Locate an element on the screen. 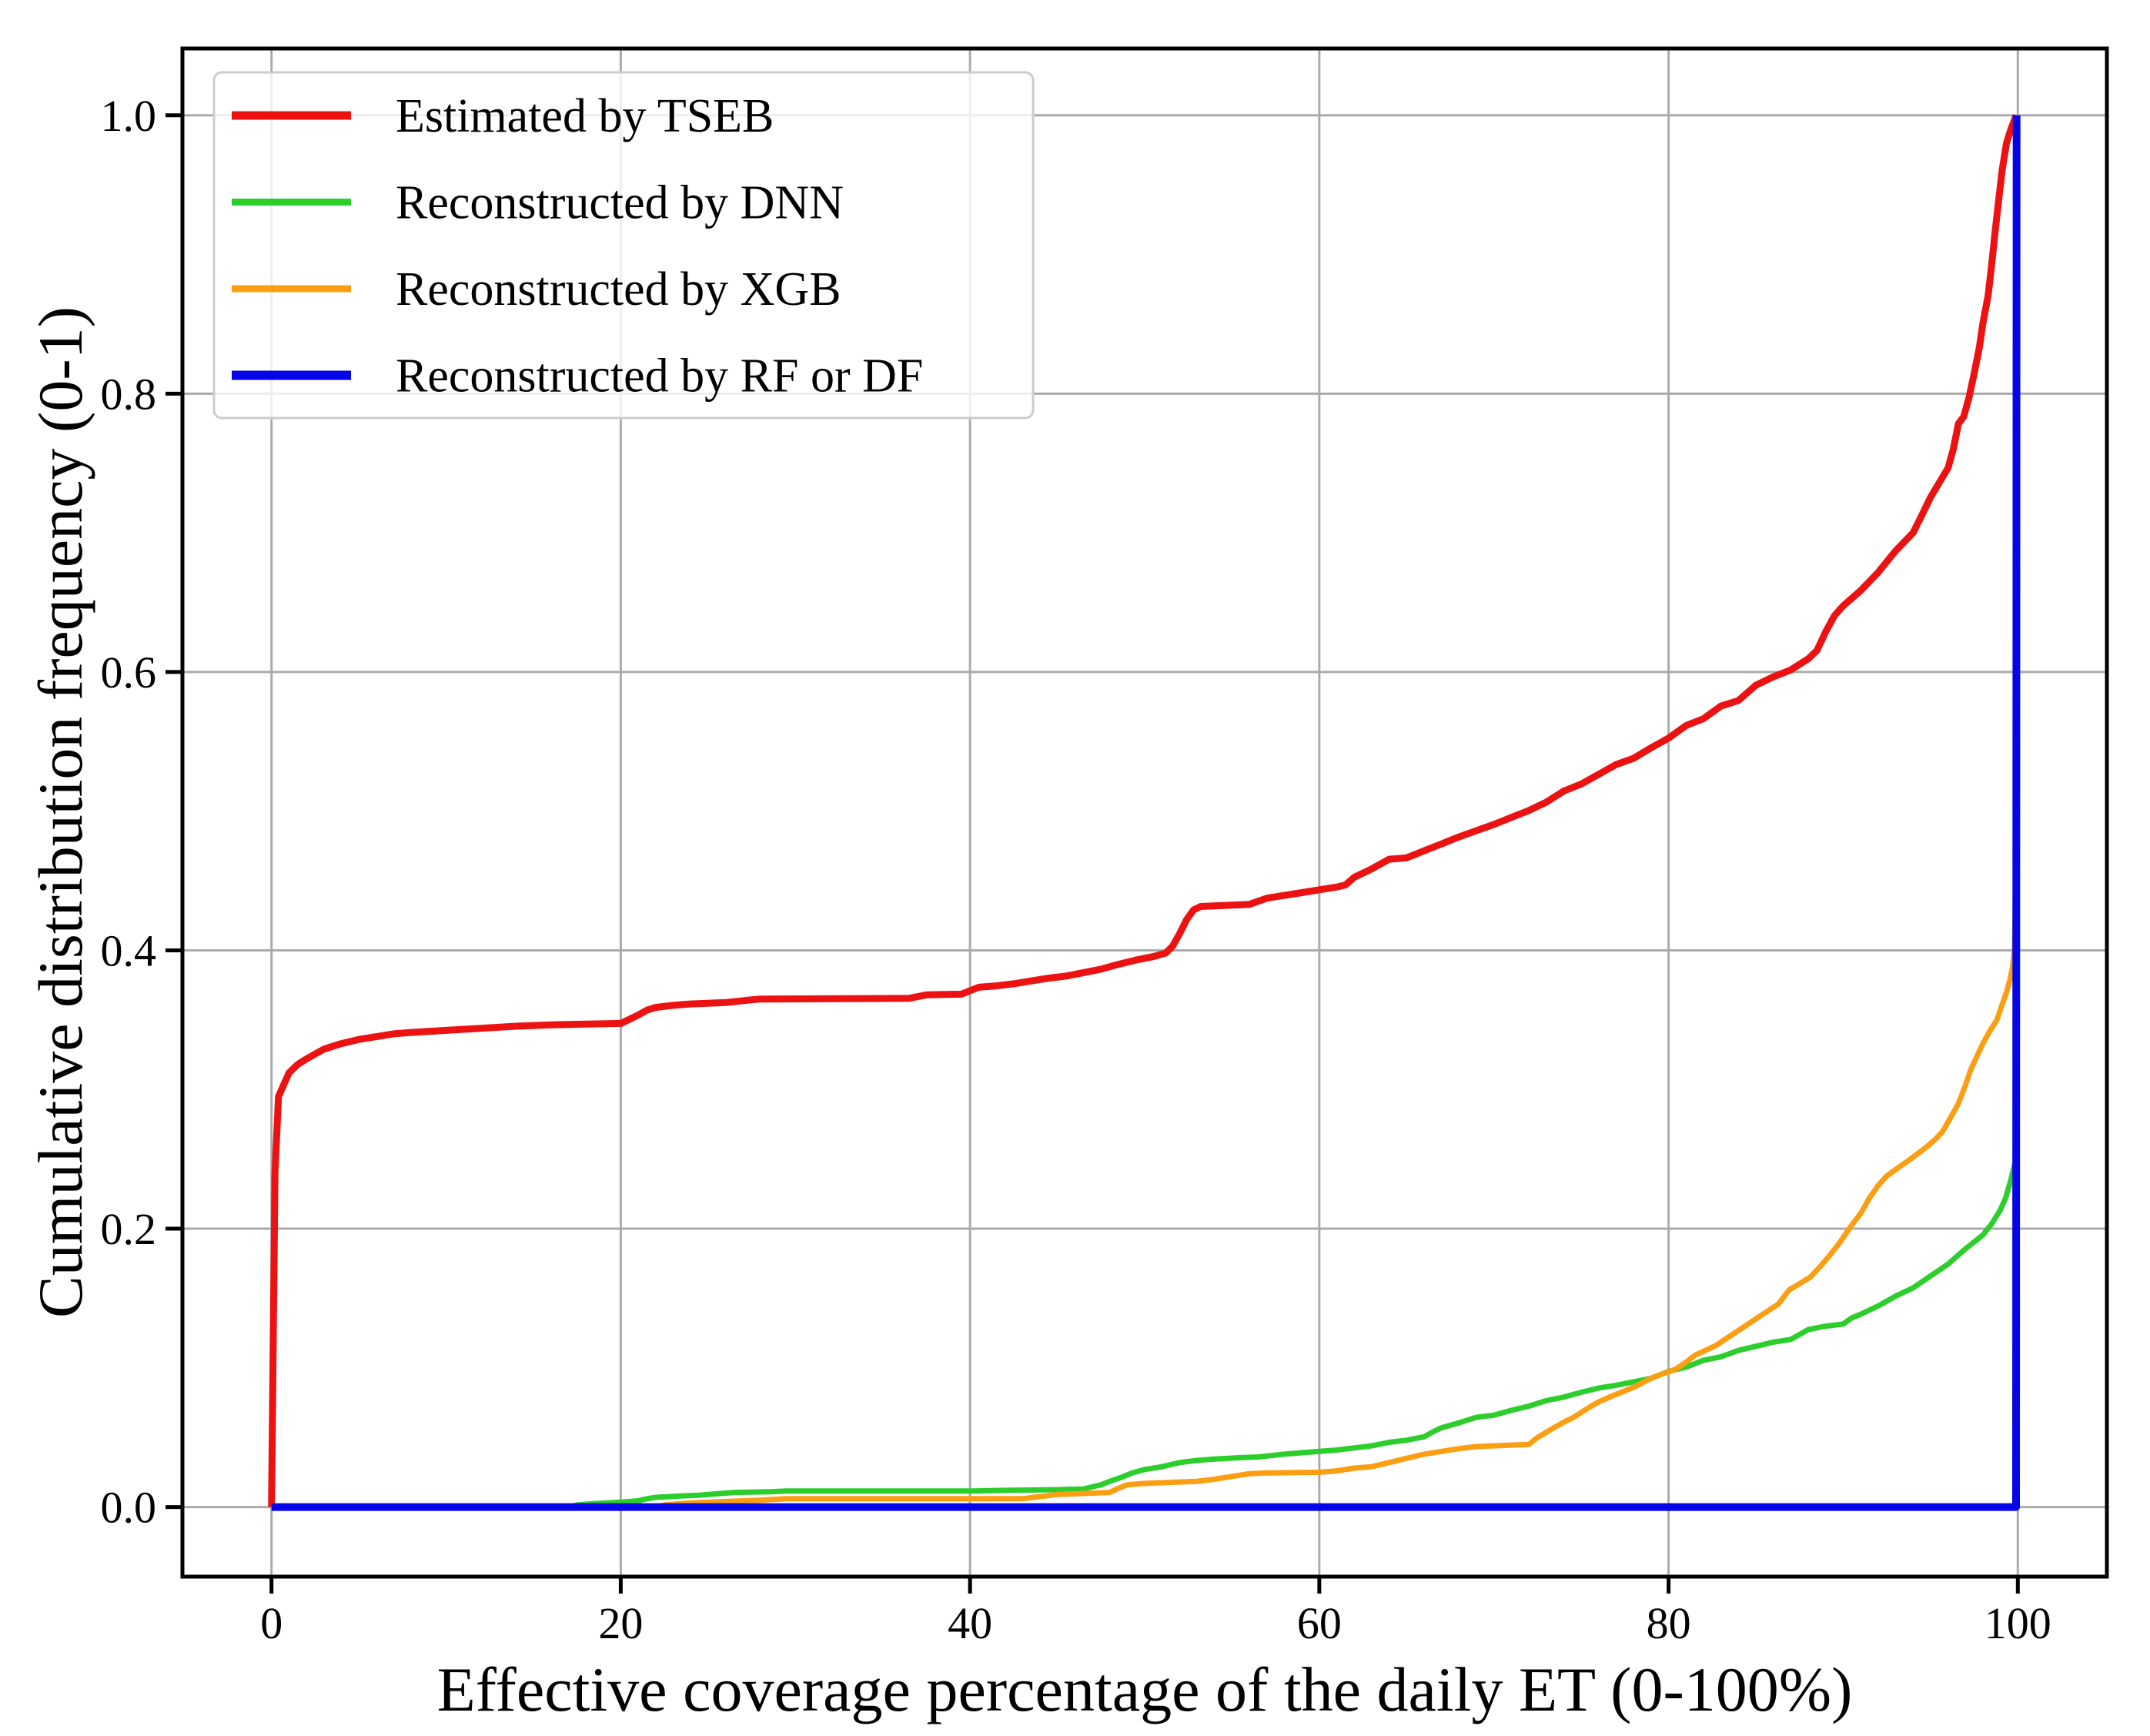  y-tick-label: 0.0 is located at coordinates (129, 1508).